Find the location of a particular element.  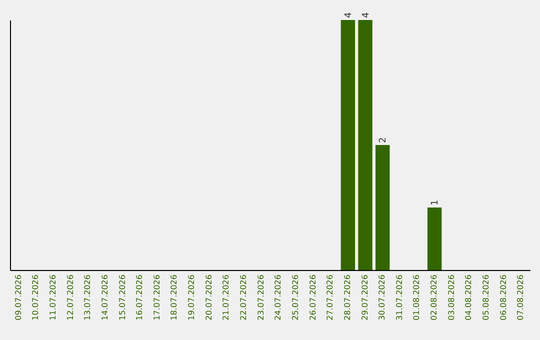

x-tick-label: 09.07.2026 is located at coordinates (18, 297).